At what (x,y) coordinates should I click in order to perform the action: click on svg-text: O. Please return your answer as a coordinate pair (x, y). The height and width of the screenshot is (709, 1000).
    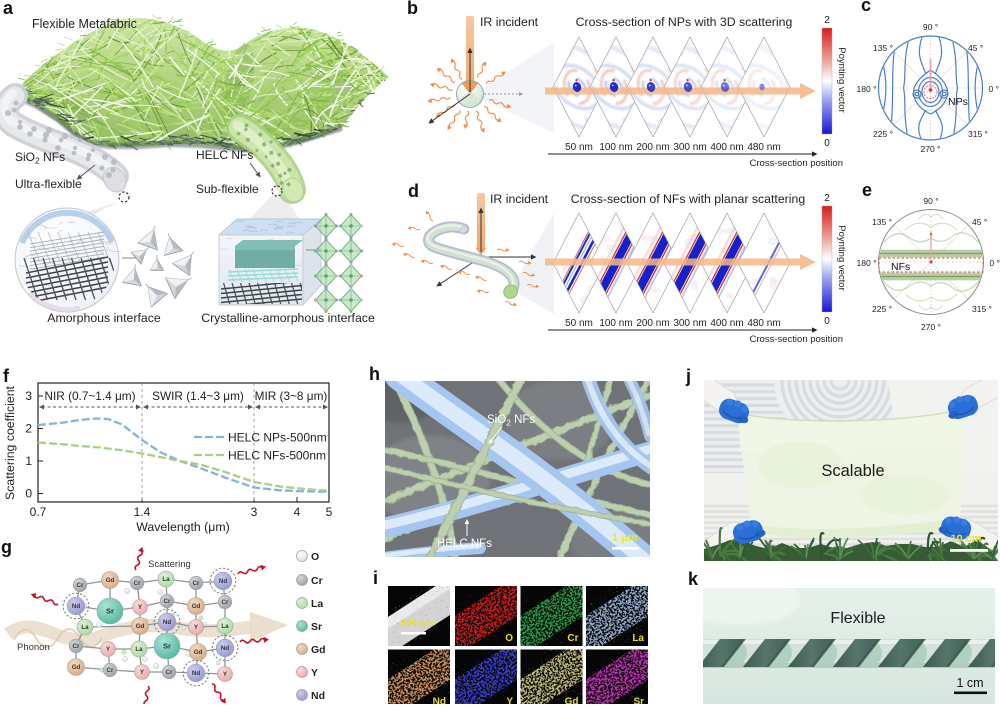
    Looking at the image, I should click on (509, 638).